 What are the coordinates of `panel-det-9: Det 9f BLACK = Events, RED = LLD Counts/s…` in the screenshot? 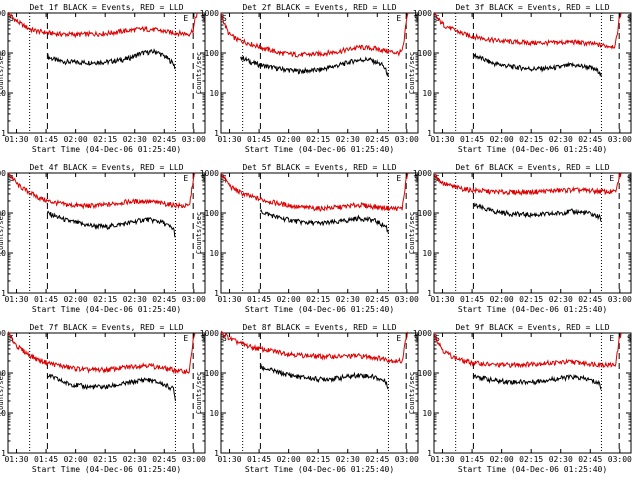 It's located at (520, 398).